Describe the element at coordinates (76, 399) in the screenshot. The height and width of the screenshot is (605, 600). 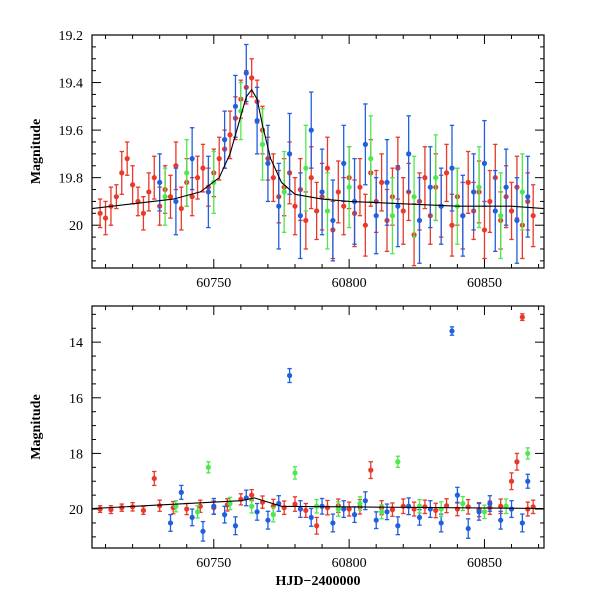
I see `y-tick-label: 16` at that location.